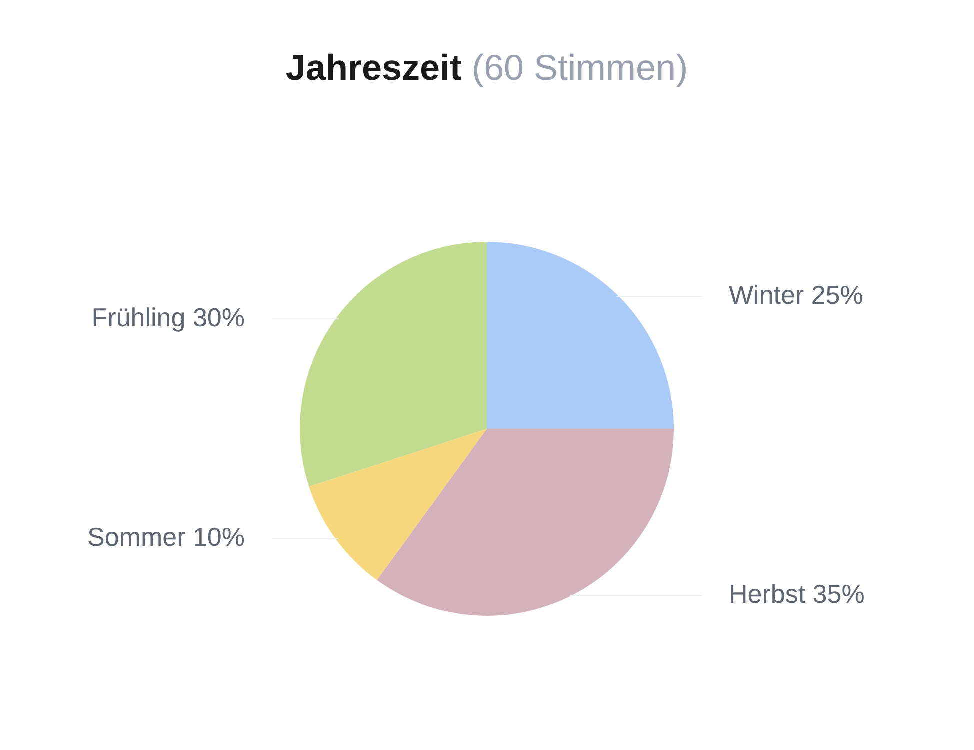 The height and width of the screenshot is (750, 974). I want to click on slice-label: Frühling 30%, so click(168, 317).